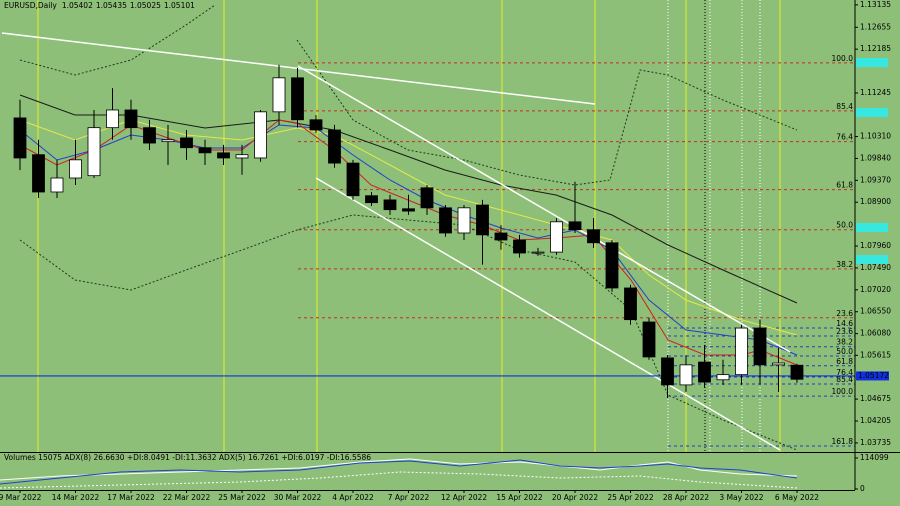  What do you see at coordinates (298, 68) in the screenshot?
I see `trend-line` at bounding box center [298, 68].